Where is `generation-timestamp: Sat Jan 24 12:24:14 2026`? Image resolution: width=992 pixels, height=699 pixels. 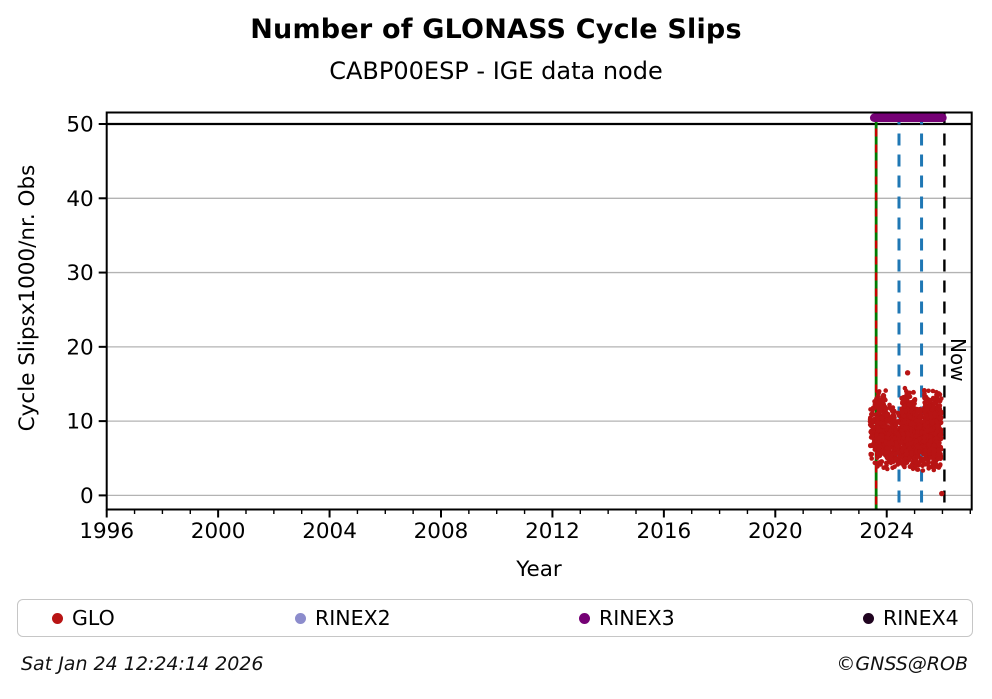
generation-timestamp: Sat Jan 24 12:24:14 2026 is located at coordinates (142, 664).